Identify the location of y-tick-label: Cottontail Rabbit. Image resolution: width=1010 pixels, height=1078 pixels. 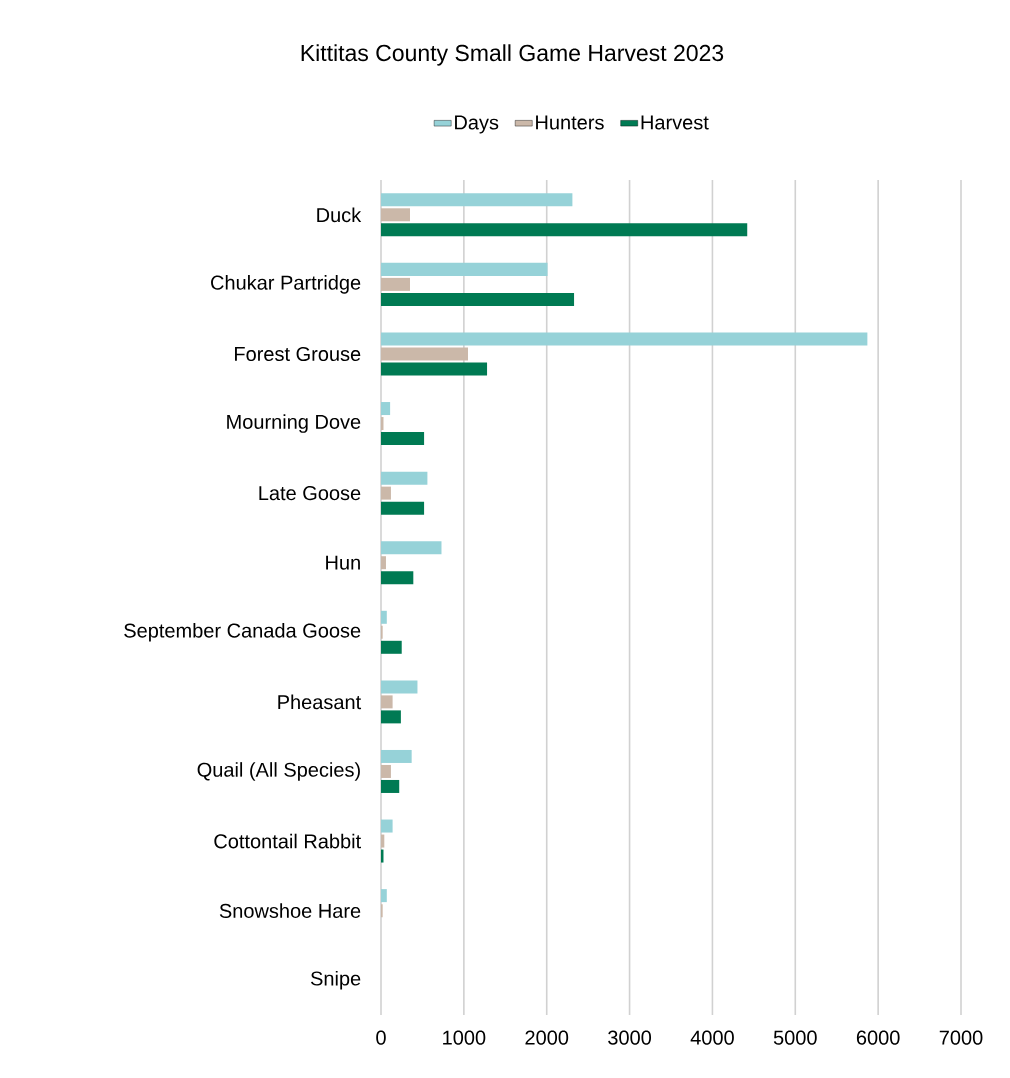
(288, 841).